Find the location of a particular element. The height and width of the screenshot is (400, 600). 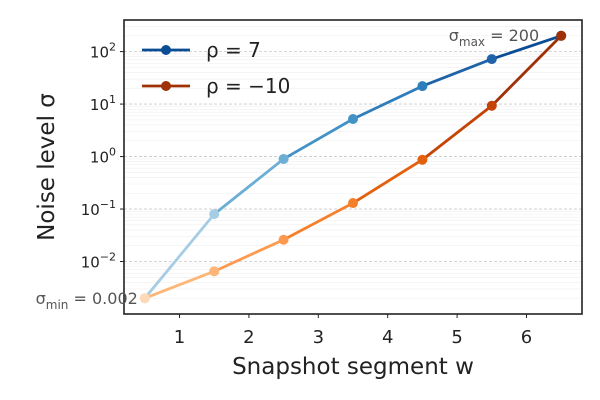

y-tick-label: 10⁻² is located at coordinates (98, 261).